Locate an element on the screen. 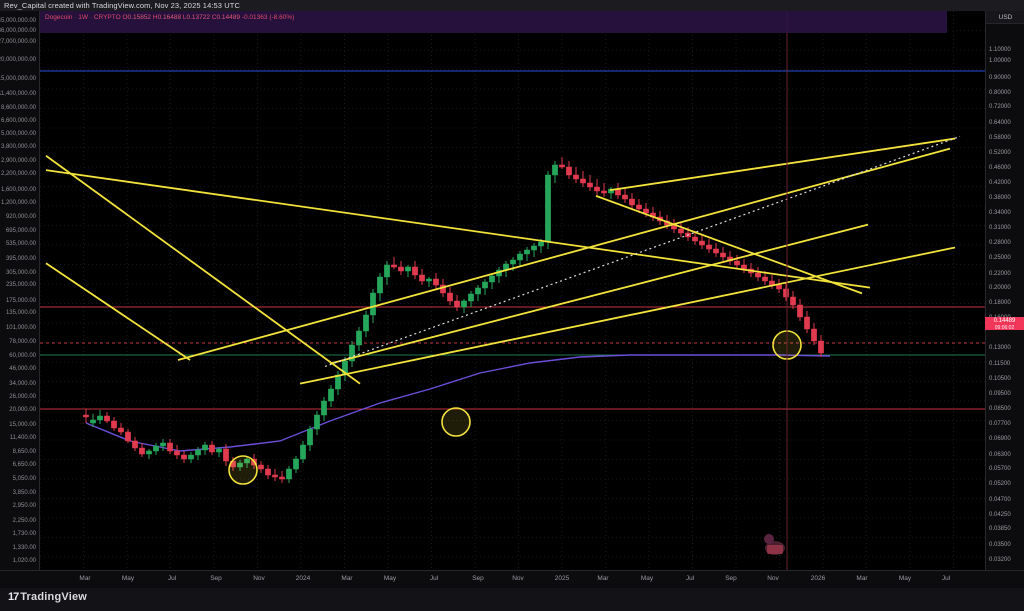  currency-label: USD is located at coordinates (1005, 17).